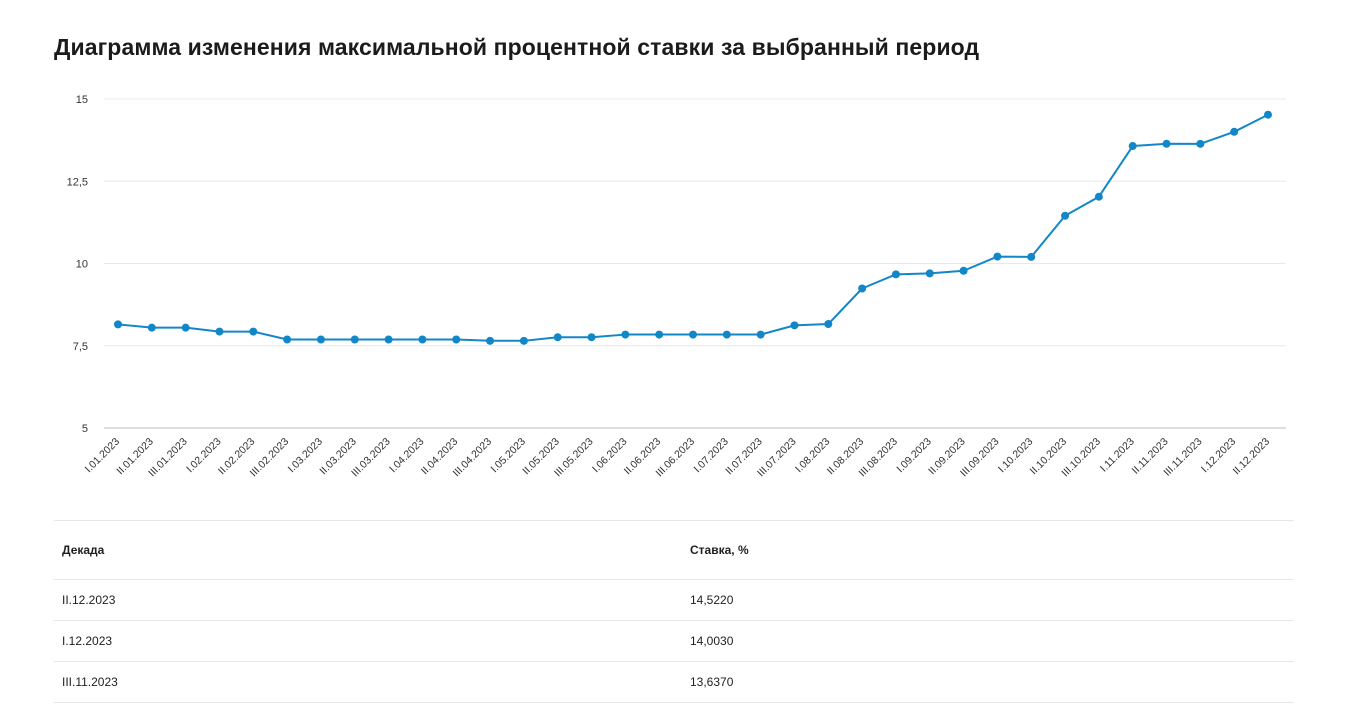 The image size is (1366, 708). What do you see at coordinates (83, 550) in the screenshot?
I see `table-header-decade: Декада` at bounding box center [83, 550].